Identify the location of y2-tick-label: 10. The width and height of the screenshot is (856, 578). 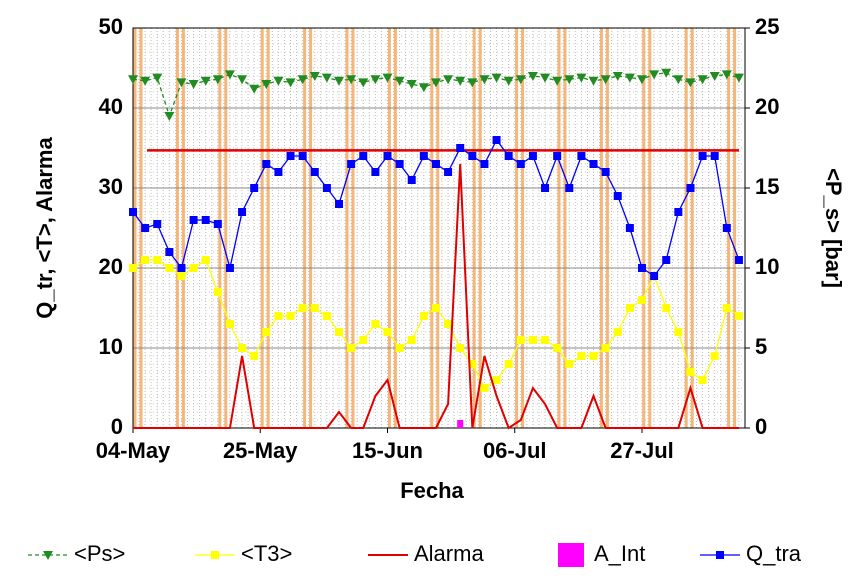
(767, 266).